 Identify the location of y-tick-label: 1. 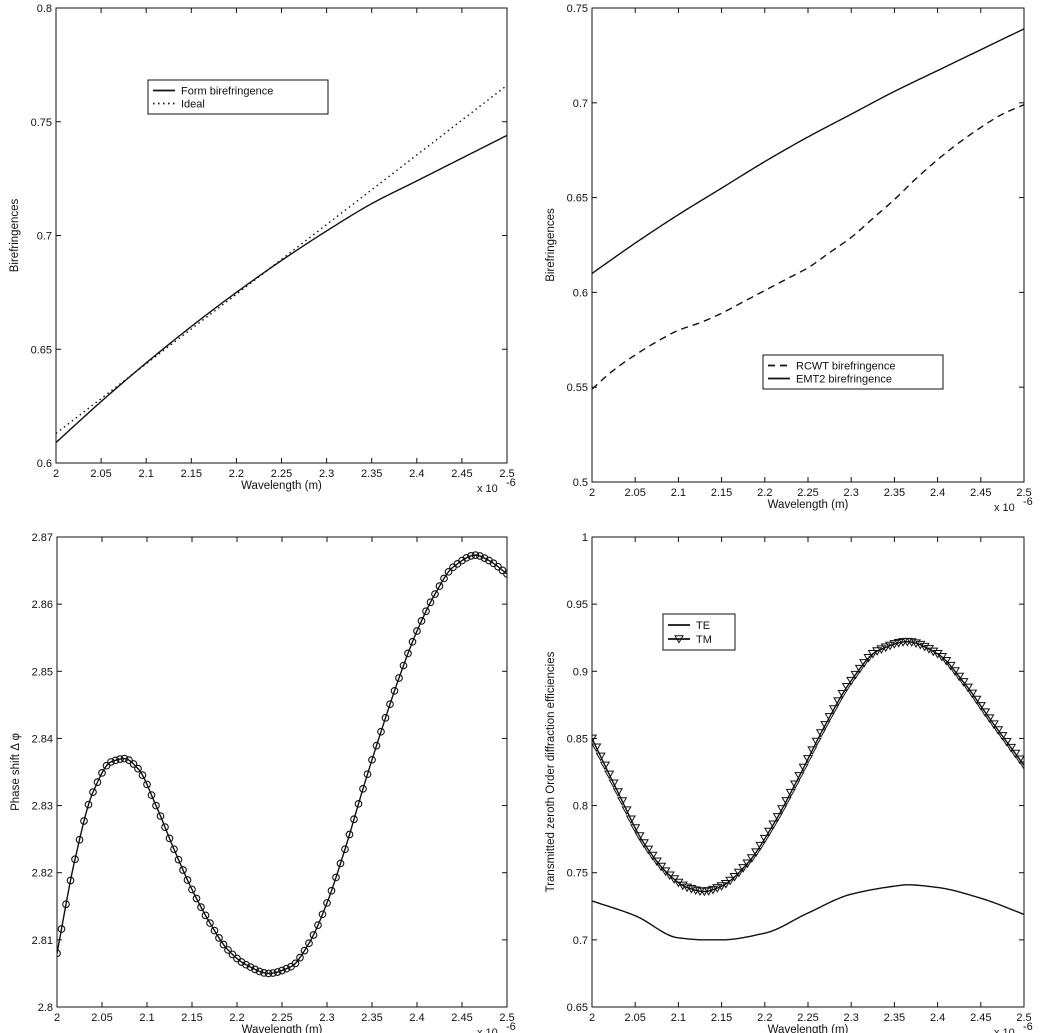
(585, 538).